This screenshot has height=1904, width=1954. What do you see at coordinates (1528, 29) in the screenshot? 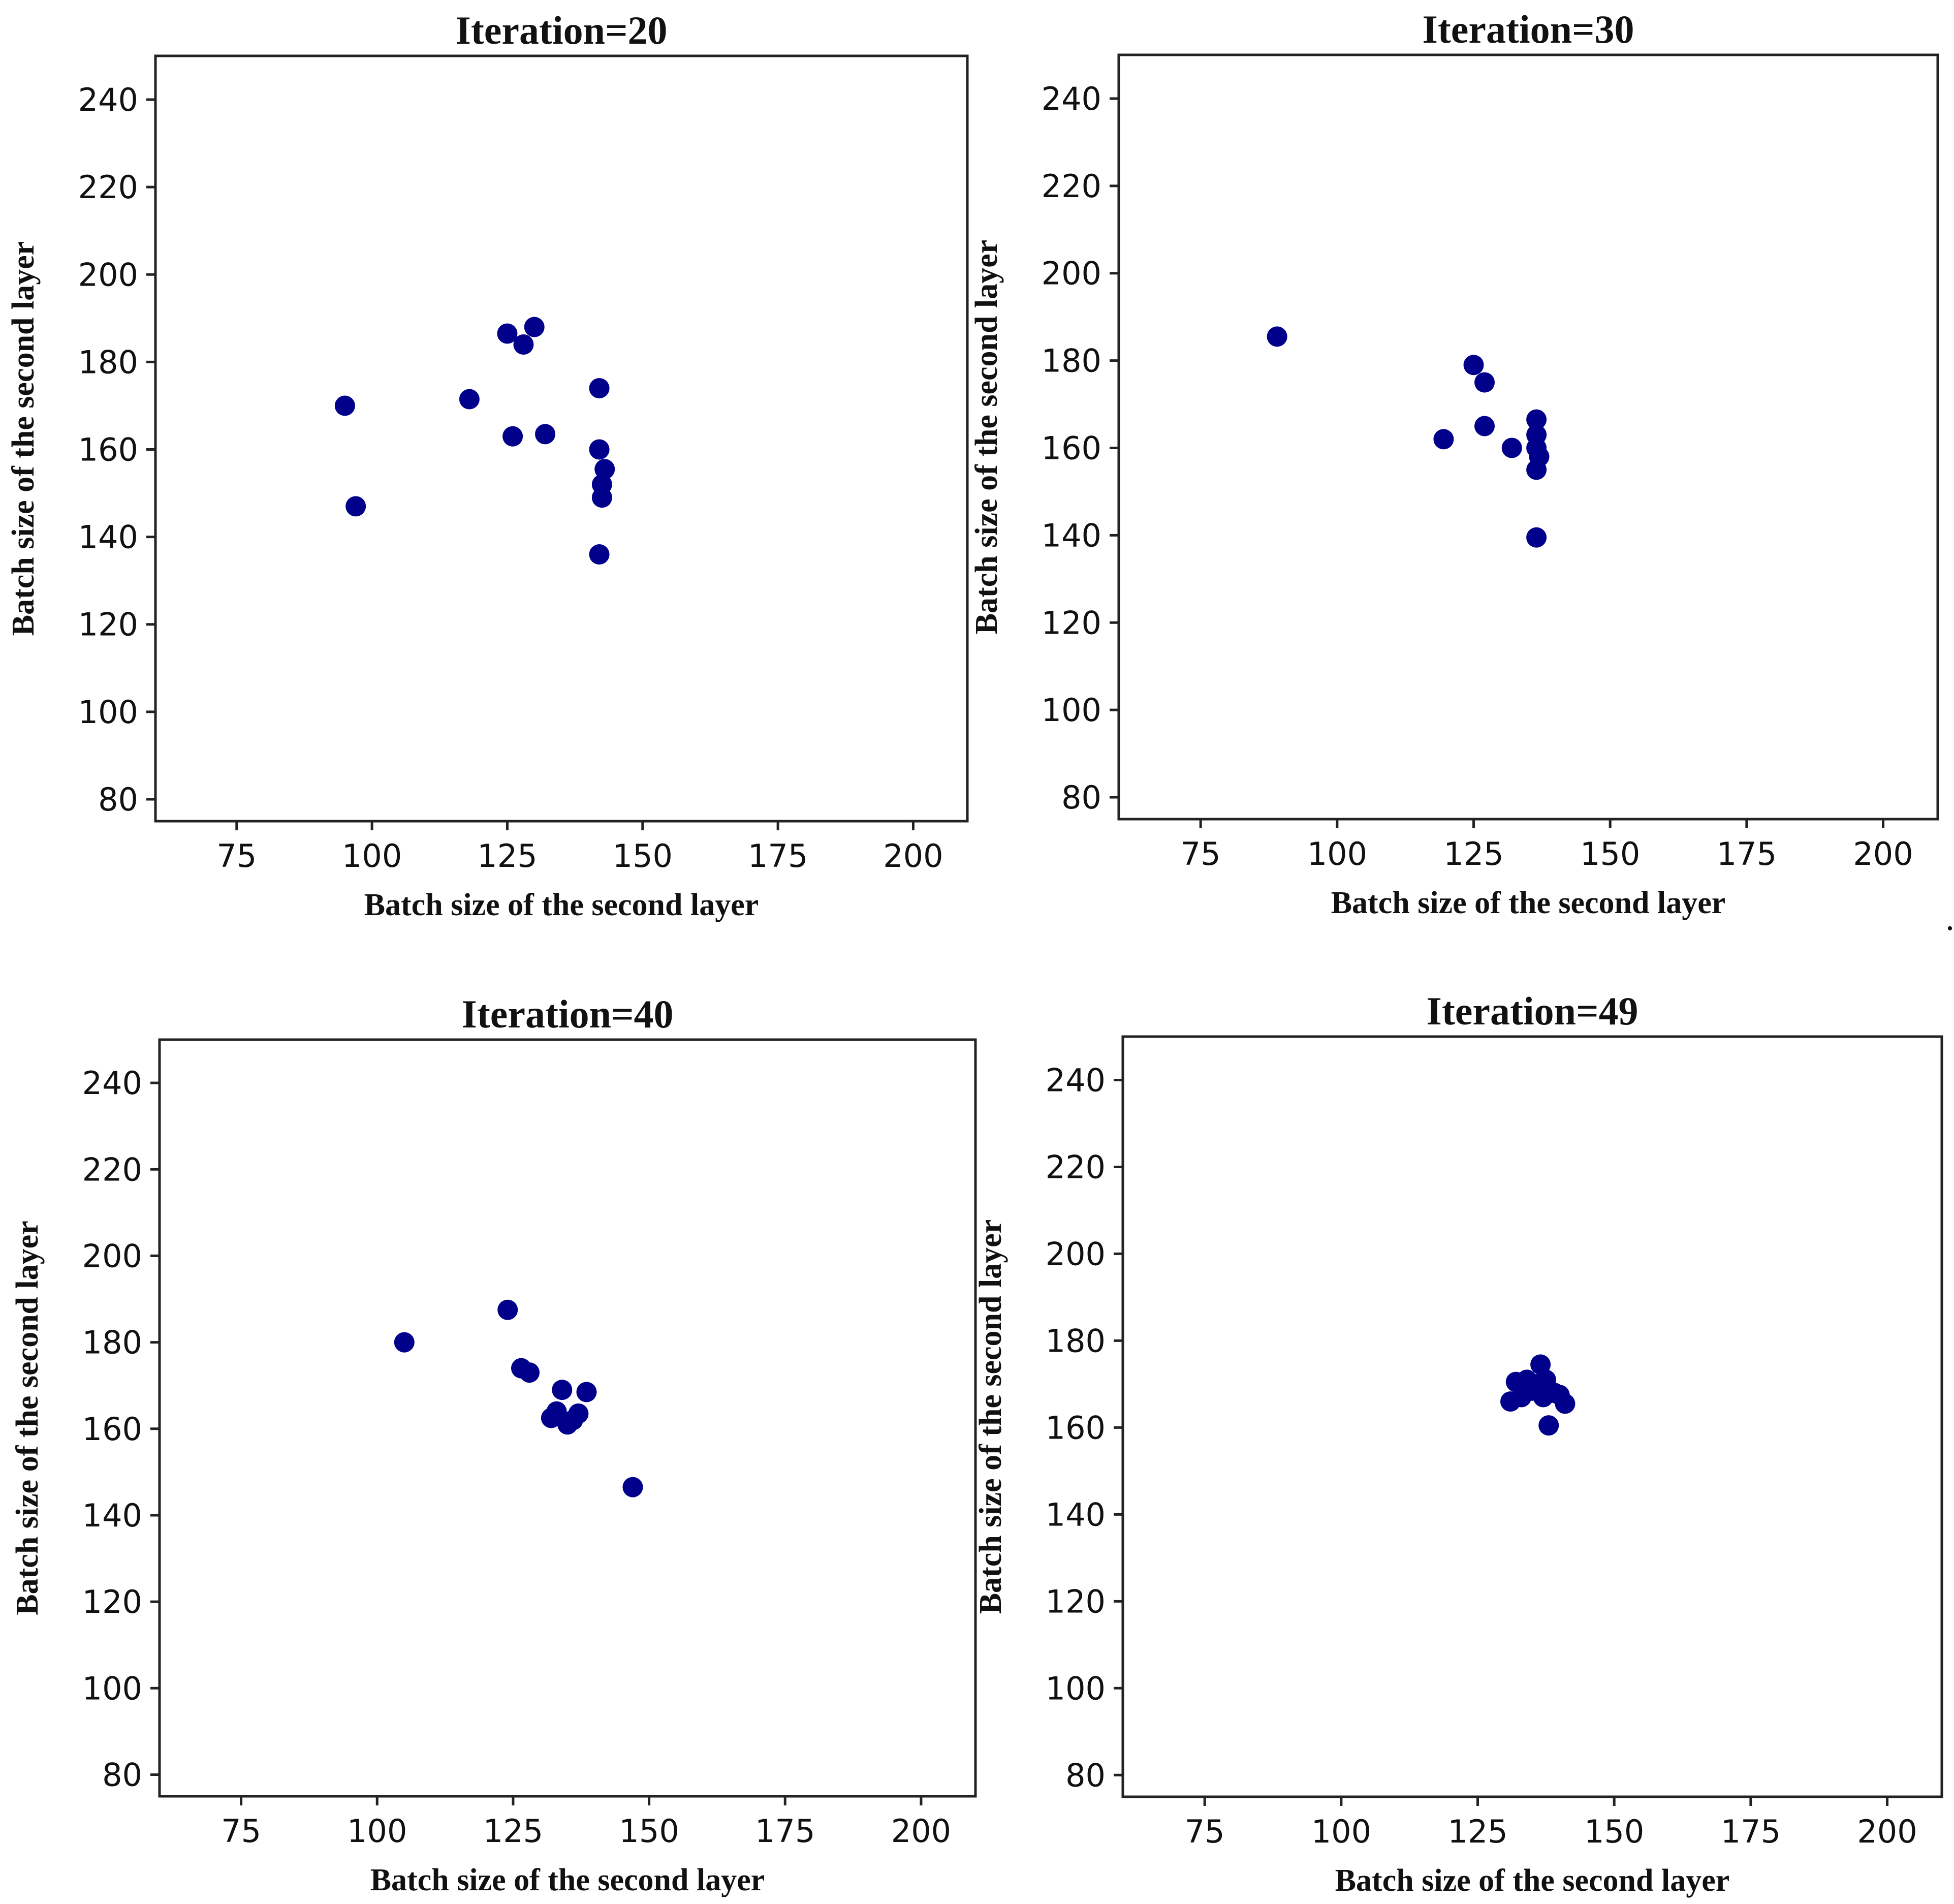
I see `chart-title: Iteration=30` at bounding box center [1528, 29].